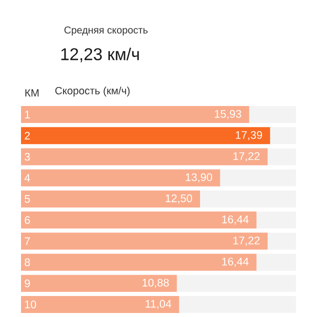 This screenshot has height=317, width=317. What do you see at coordinates (27, 199) in the screenshot?
I see `y-tick-label: 5` at bounding box center [27, 199].